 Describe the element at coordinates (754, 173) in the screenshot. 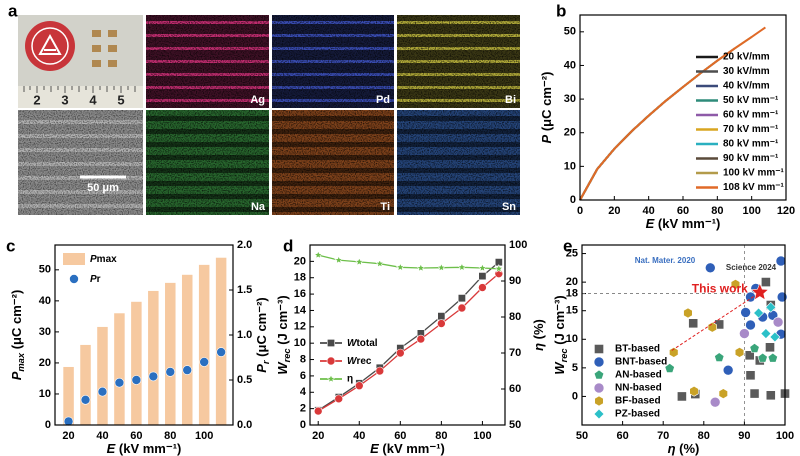

I see `legend-label: 100 kV mm⁻¹` at that location.